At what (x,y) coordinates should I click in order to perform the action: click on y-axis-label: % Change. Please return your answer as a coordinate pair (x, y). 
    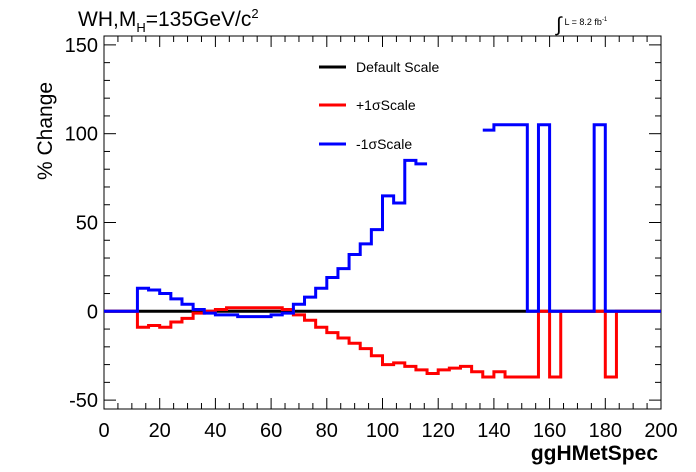
    Looking at the image, I should click on (45, 130).